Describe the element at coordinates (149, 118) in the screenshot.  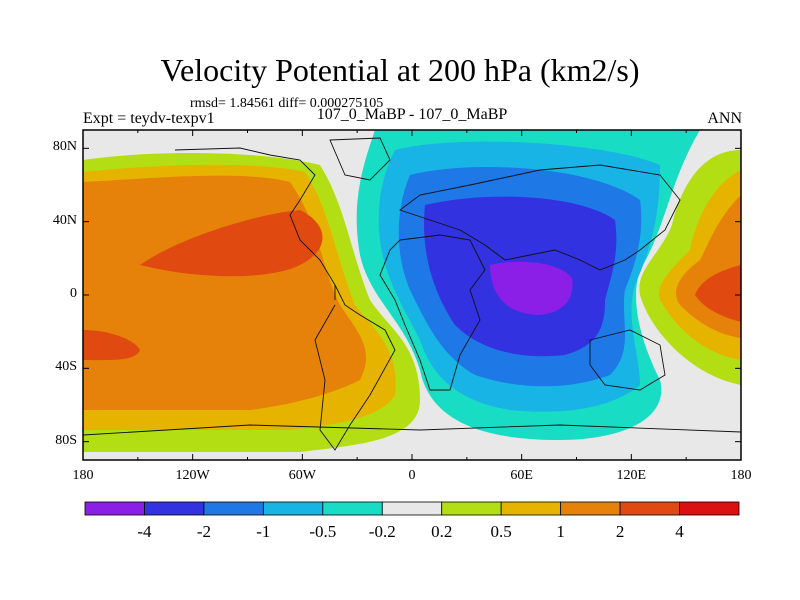
I see `experiment-label: Expt = teydv-texpv1` at that location.